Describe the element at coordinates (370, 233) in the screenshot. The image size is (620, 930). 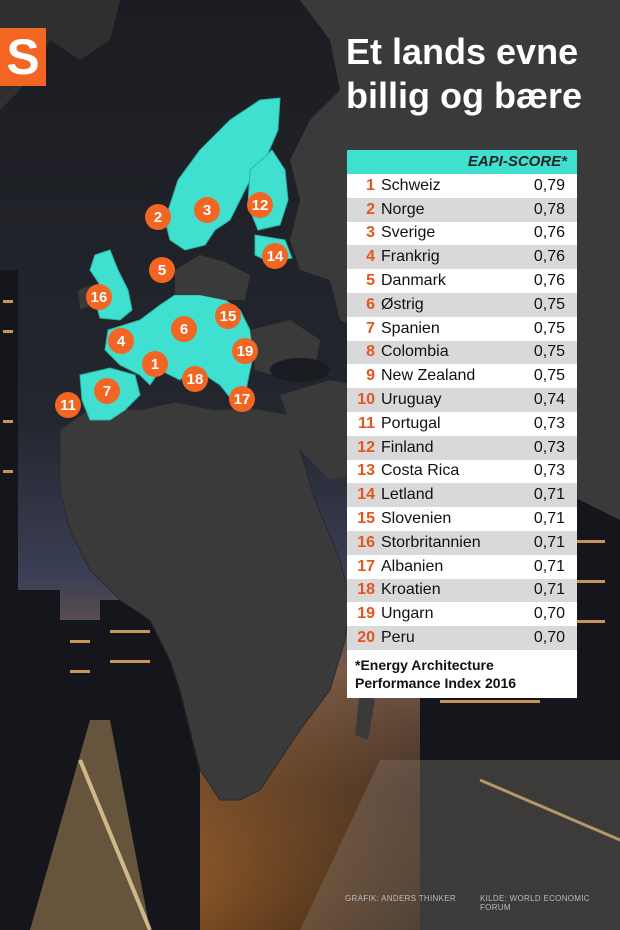
I see `rank-cell: 3` at that location.